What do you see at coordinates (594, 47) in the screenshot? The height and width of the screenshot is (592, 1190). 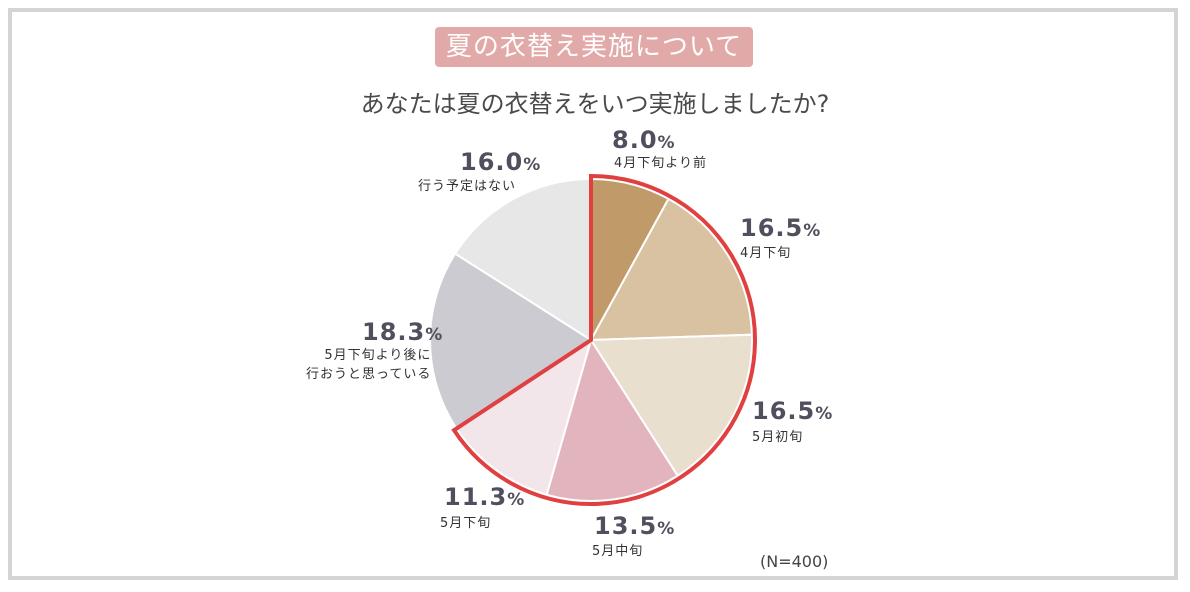 I see `banner-title: 夏の衣替え実施について` at bounding box center [594, 47].